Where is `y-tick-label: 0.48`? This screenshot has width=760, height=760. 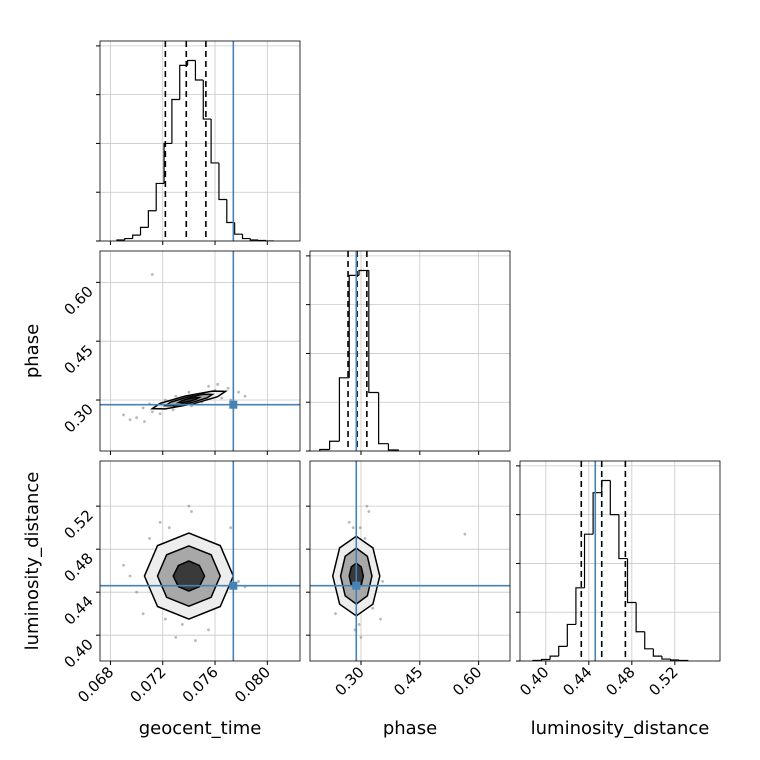 y-tick-label: 0.48 is located at coordinates (78, 567).